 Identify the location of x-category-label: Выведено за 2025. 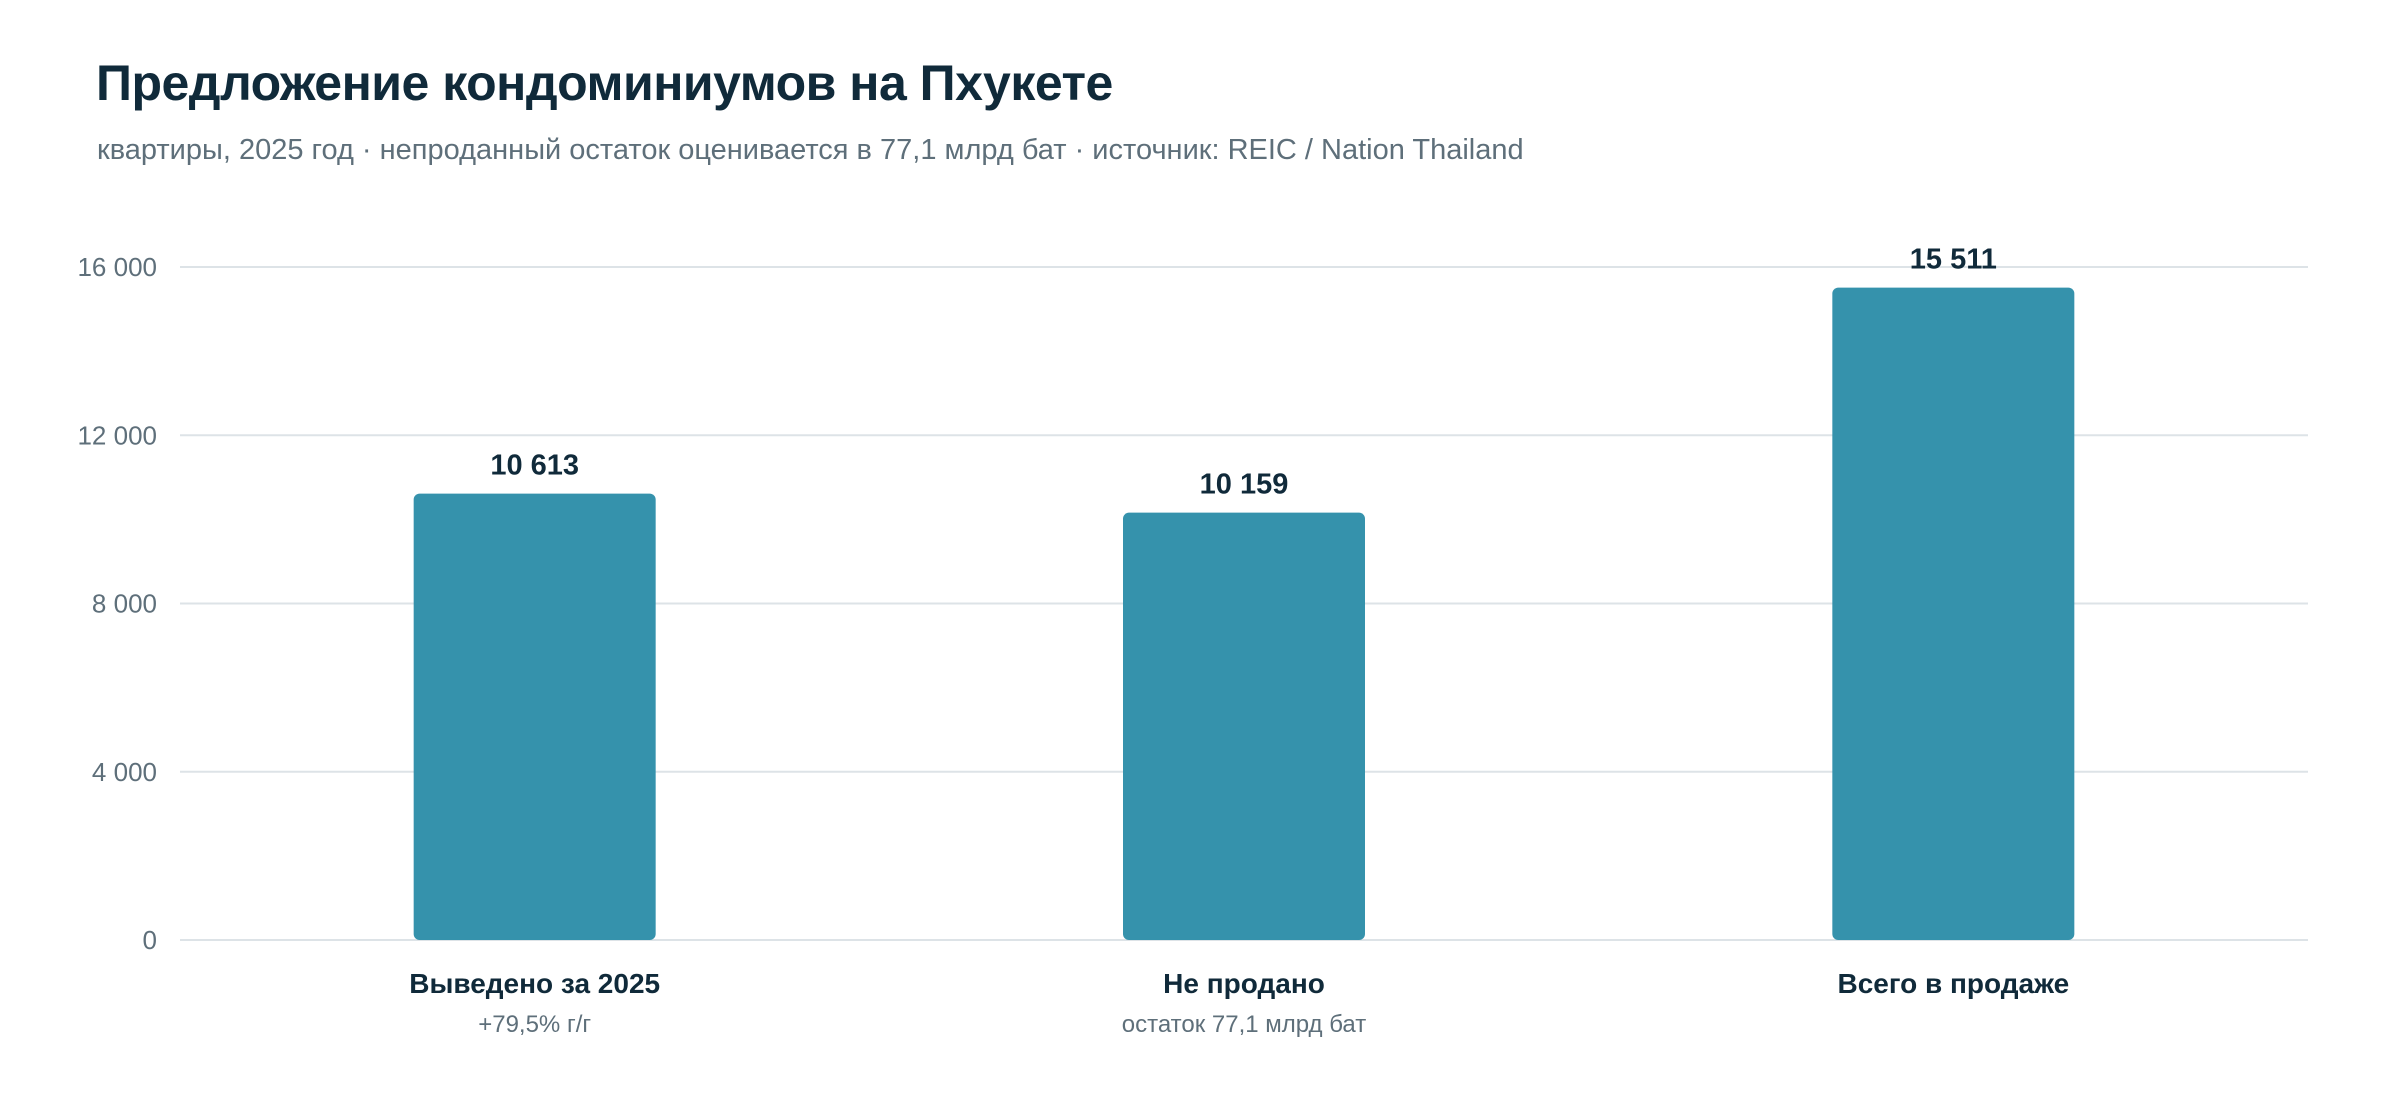
(534, 983).